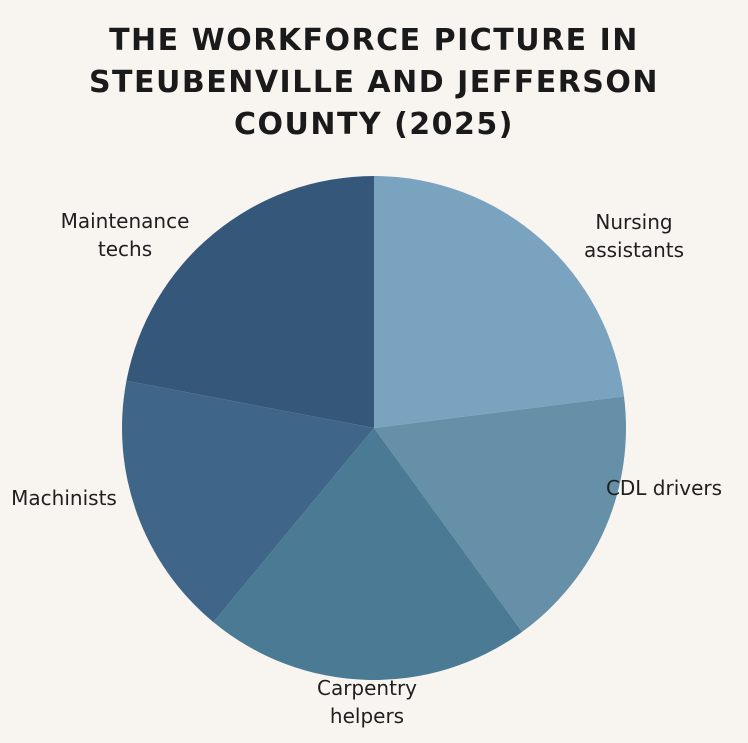 This screenshot has height=743, width=748. I want to click on slice-label: Machinists, so click(64, 498).